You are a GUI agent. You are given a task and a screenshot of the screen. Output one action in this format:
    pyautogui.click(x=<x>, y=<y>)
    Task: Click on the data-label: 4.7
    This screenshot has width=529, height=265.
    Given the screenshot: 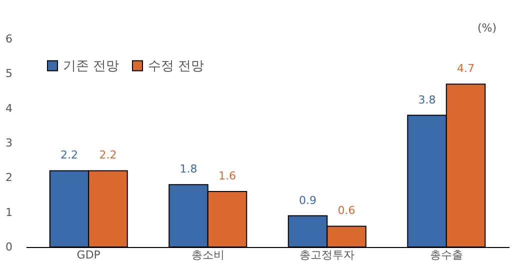 What is the action you would take?
    pyautogui.click(x=466, y=69)
    